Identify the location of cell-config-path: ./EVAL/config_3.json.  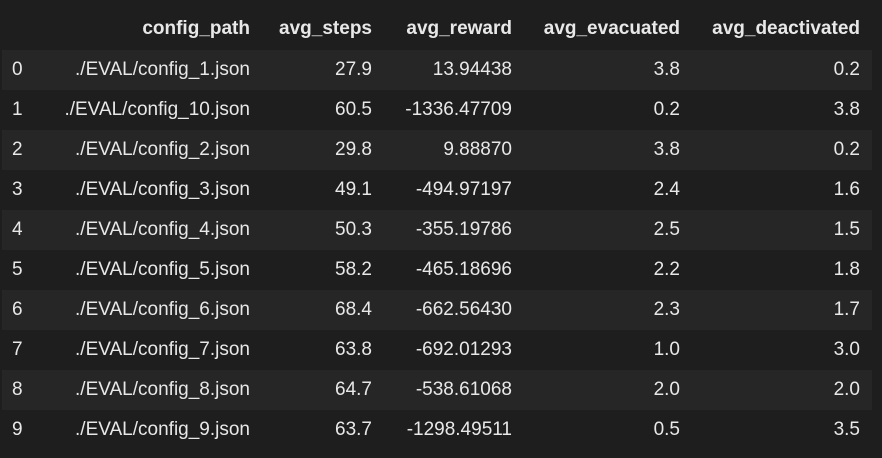
(150, 190).